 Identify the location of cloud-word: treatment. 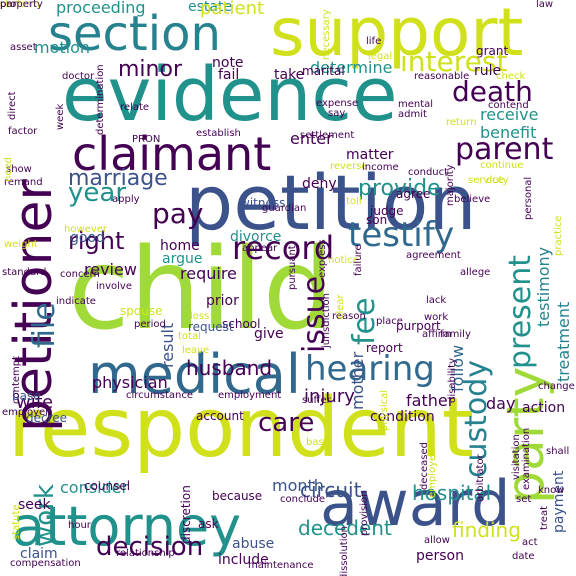
(563, 341).